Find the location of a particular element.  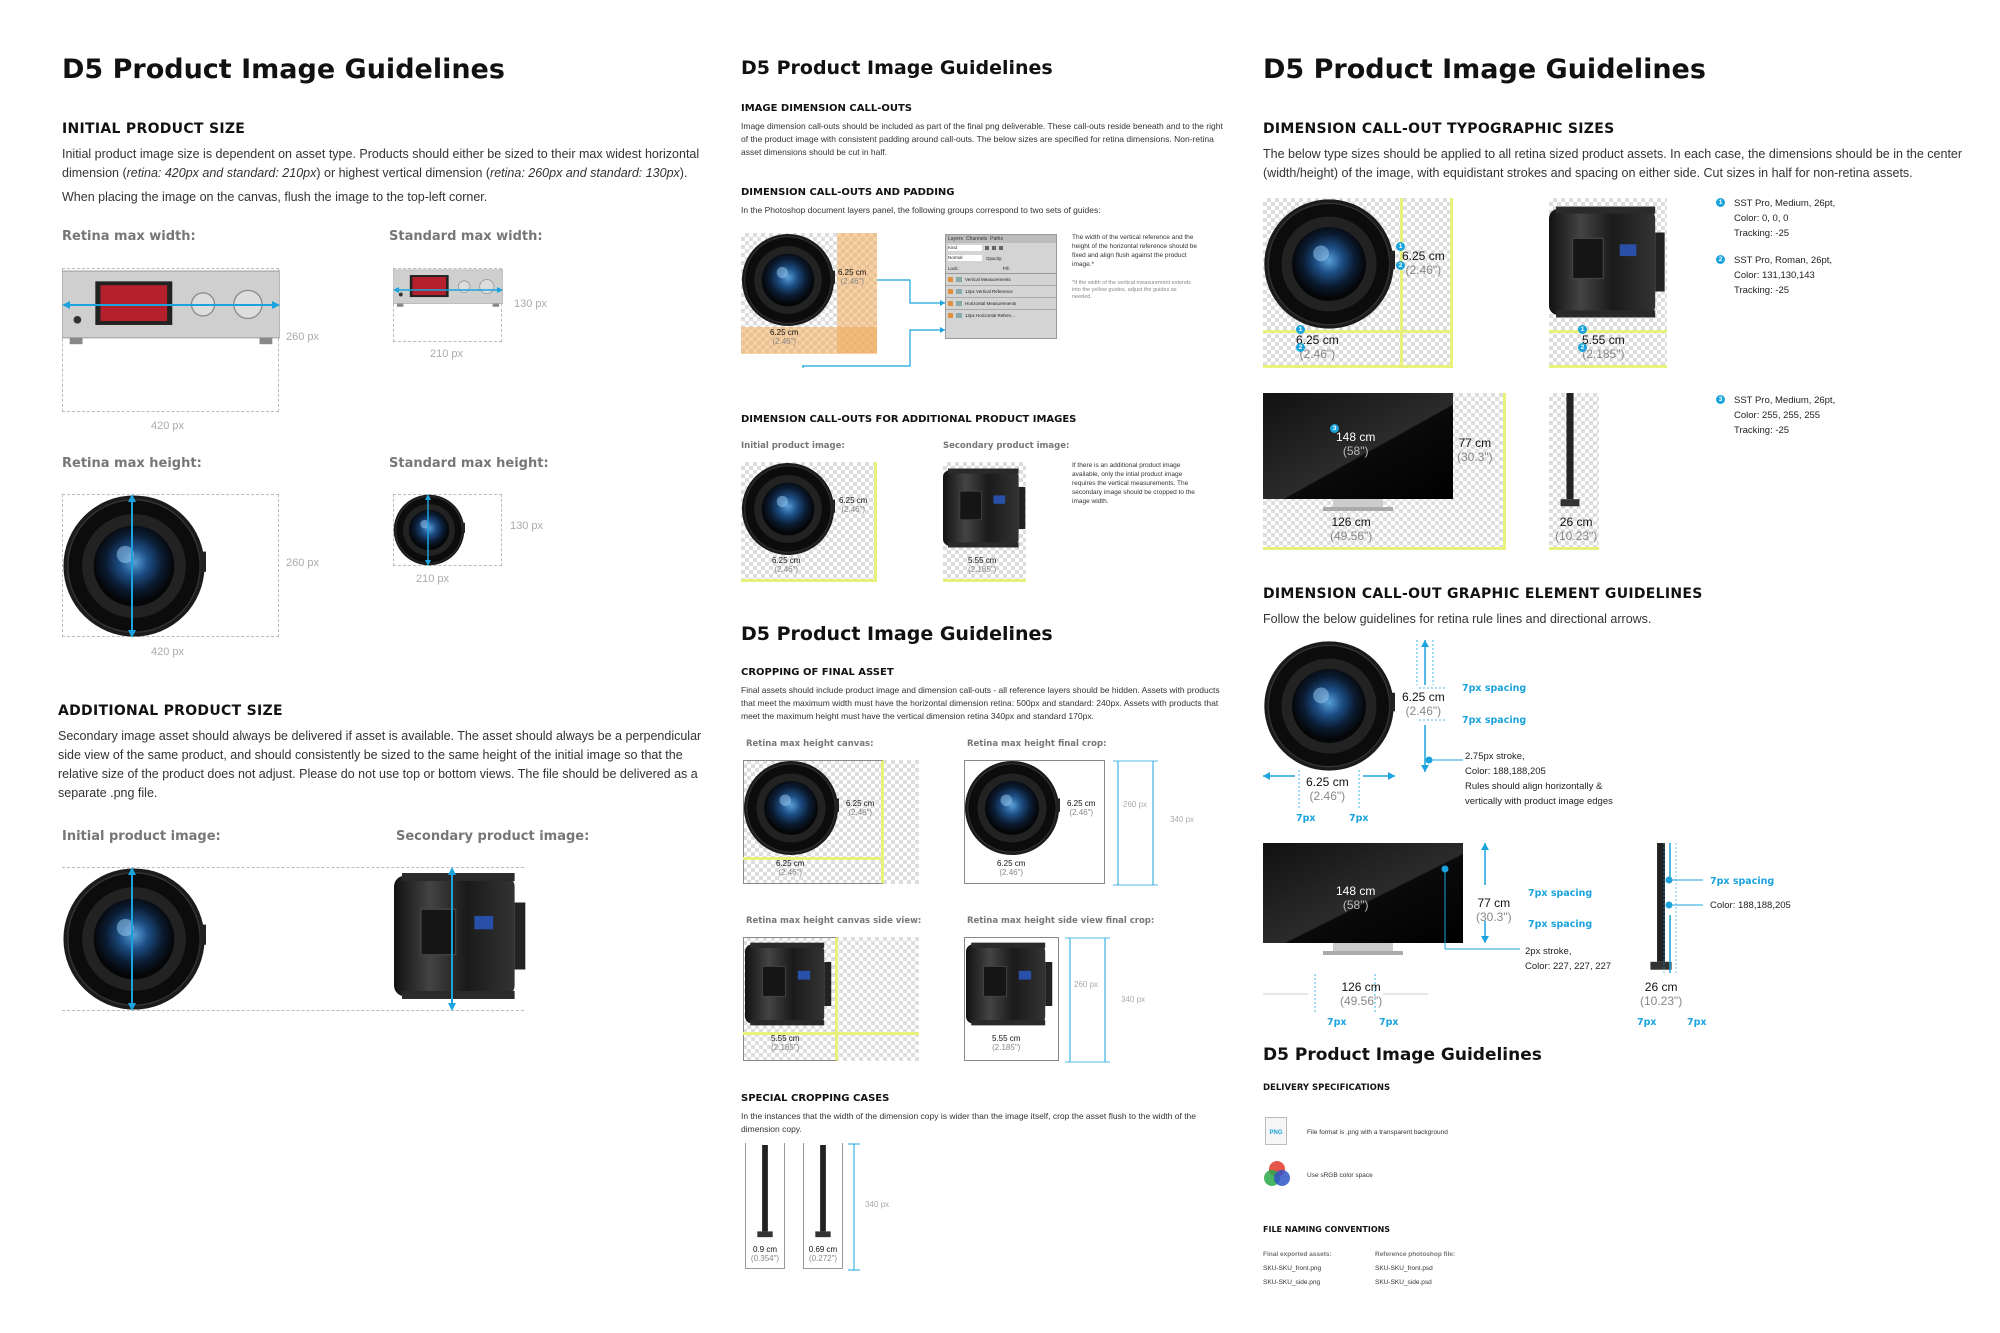

initial-product-image-label: Initial product image: is located at coordinates (141, 836).